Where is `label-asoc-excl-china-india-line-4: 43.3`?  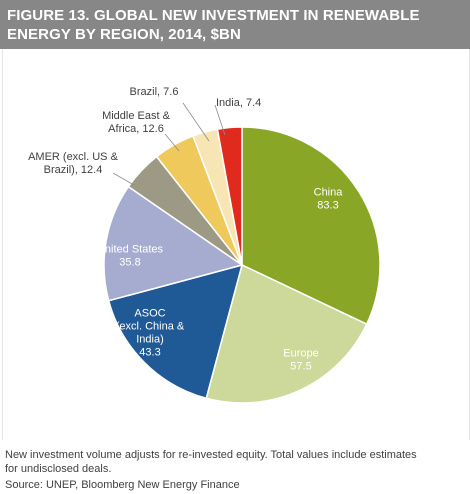 label-asoc-excl-china-india-line-4: 43.3 is located at coordinates (149, 353).